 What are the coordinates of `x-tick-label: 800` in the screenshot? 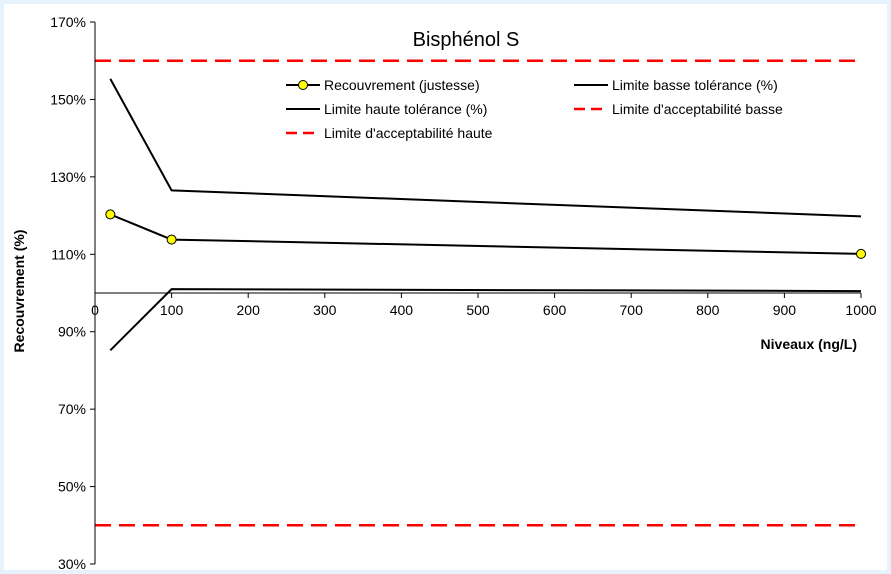 It's located at (708, 310).